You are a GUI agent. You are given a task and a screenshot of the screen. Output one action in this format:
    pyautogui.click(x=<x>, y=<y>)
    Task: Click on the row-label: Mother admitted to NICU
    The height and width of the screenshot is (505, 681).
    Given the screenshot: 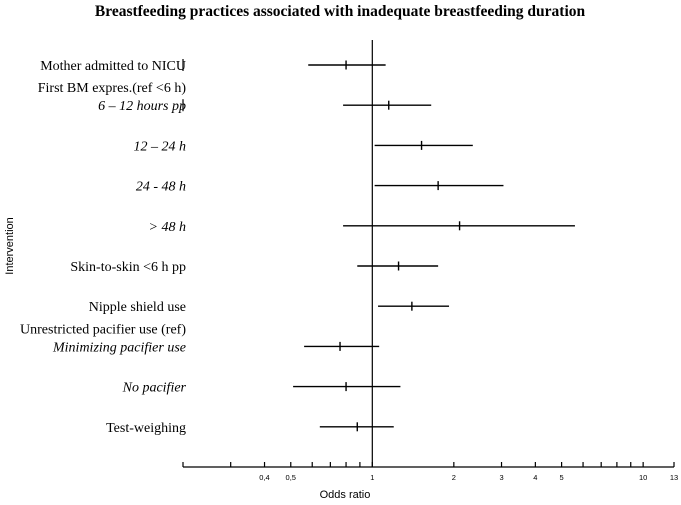 What is the action you would take?
    pyautogui.click(x=113, y=66)
    